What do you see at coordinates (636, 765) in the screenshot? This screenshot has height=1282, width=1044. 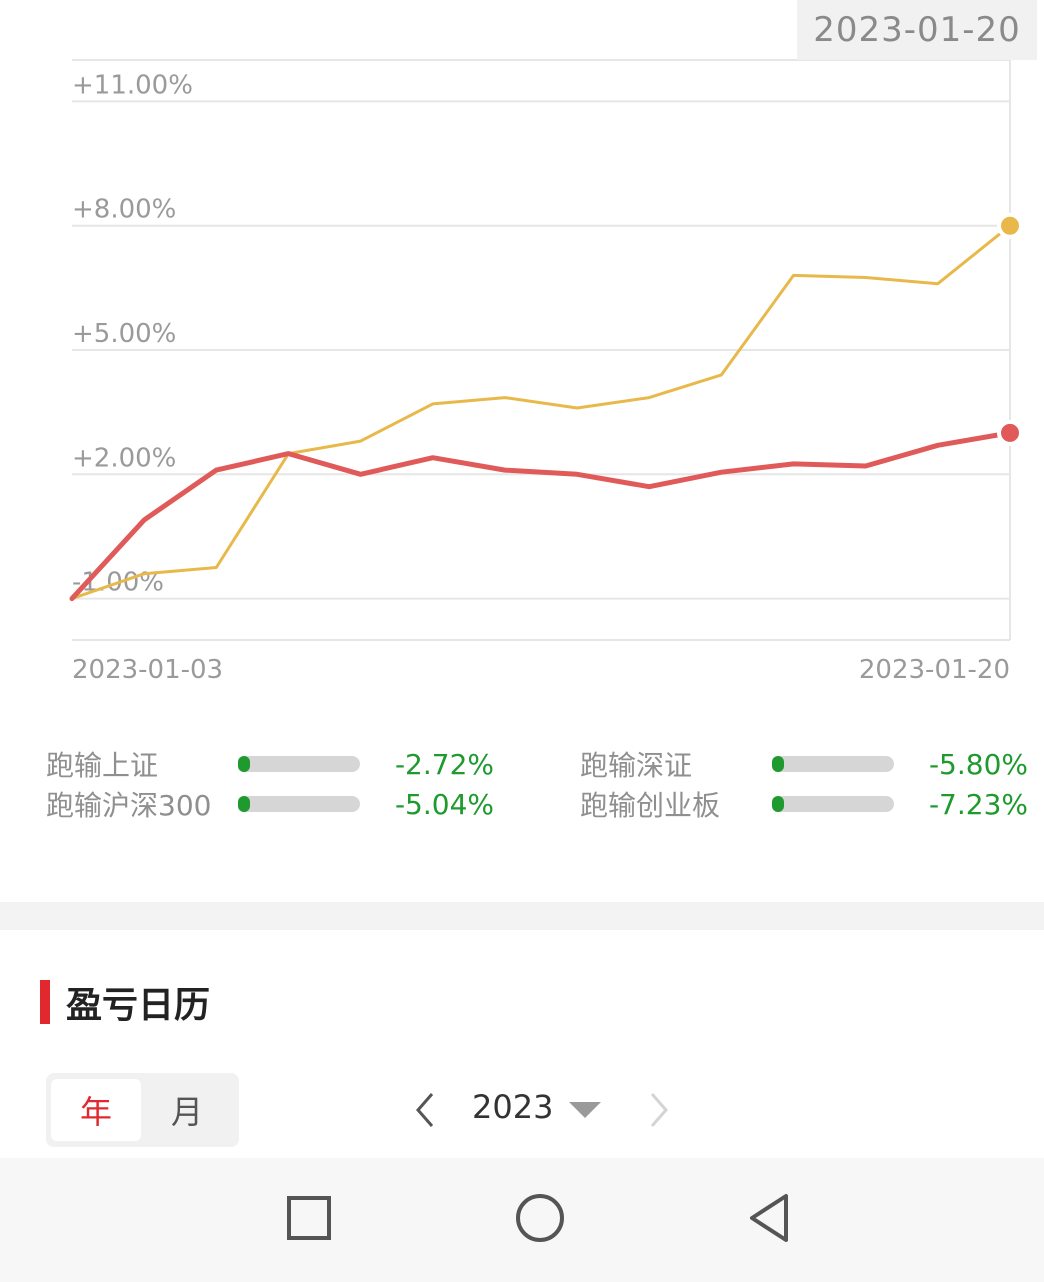 I see `comparison-label: 跑输深证` at bounding box center [636, 765].